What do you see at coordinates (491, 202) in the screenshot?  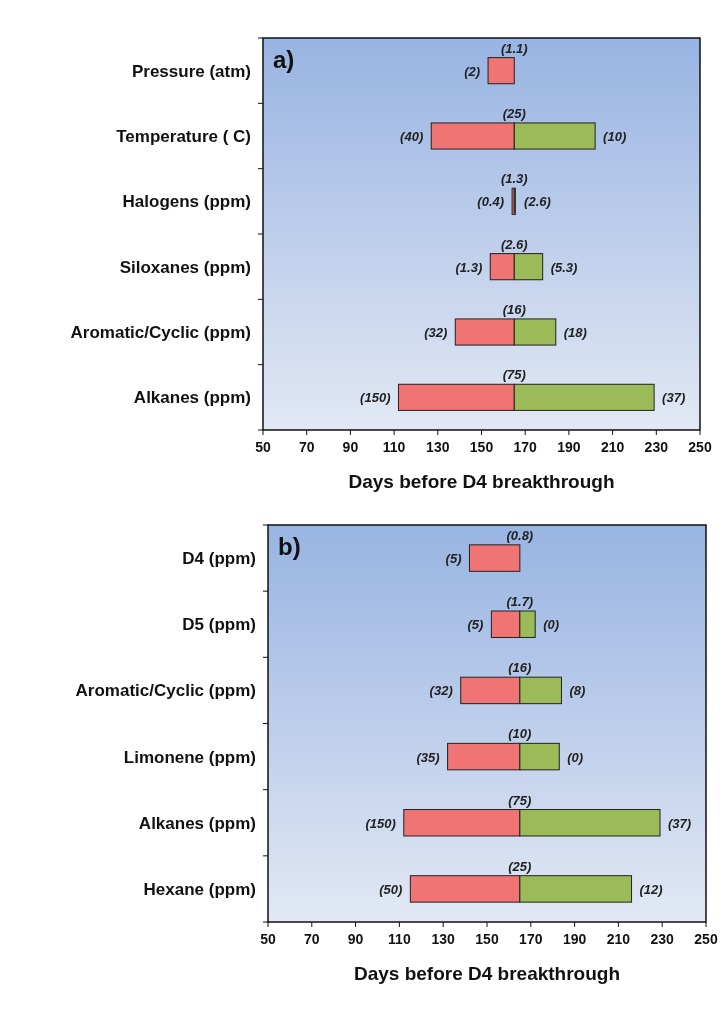 I see `annotation: (0.4)` at bounding box center [491, 202].